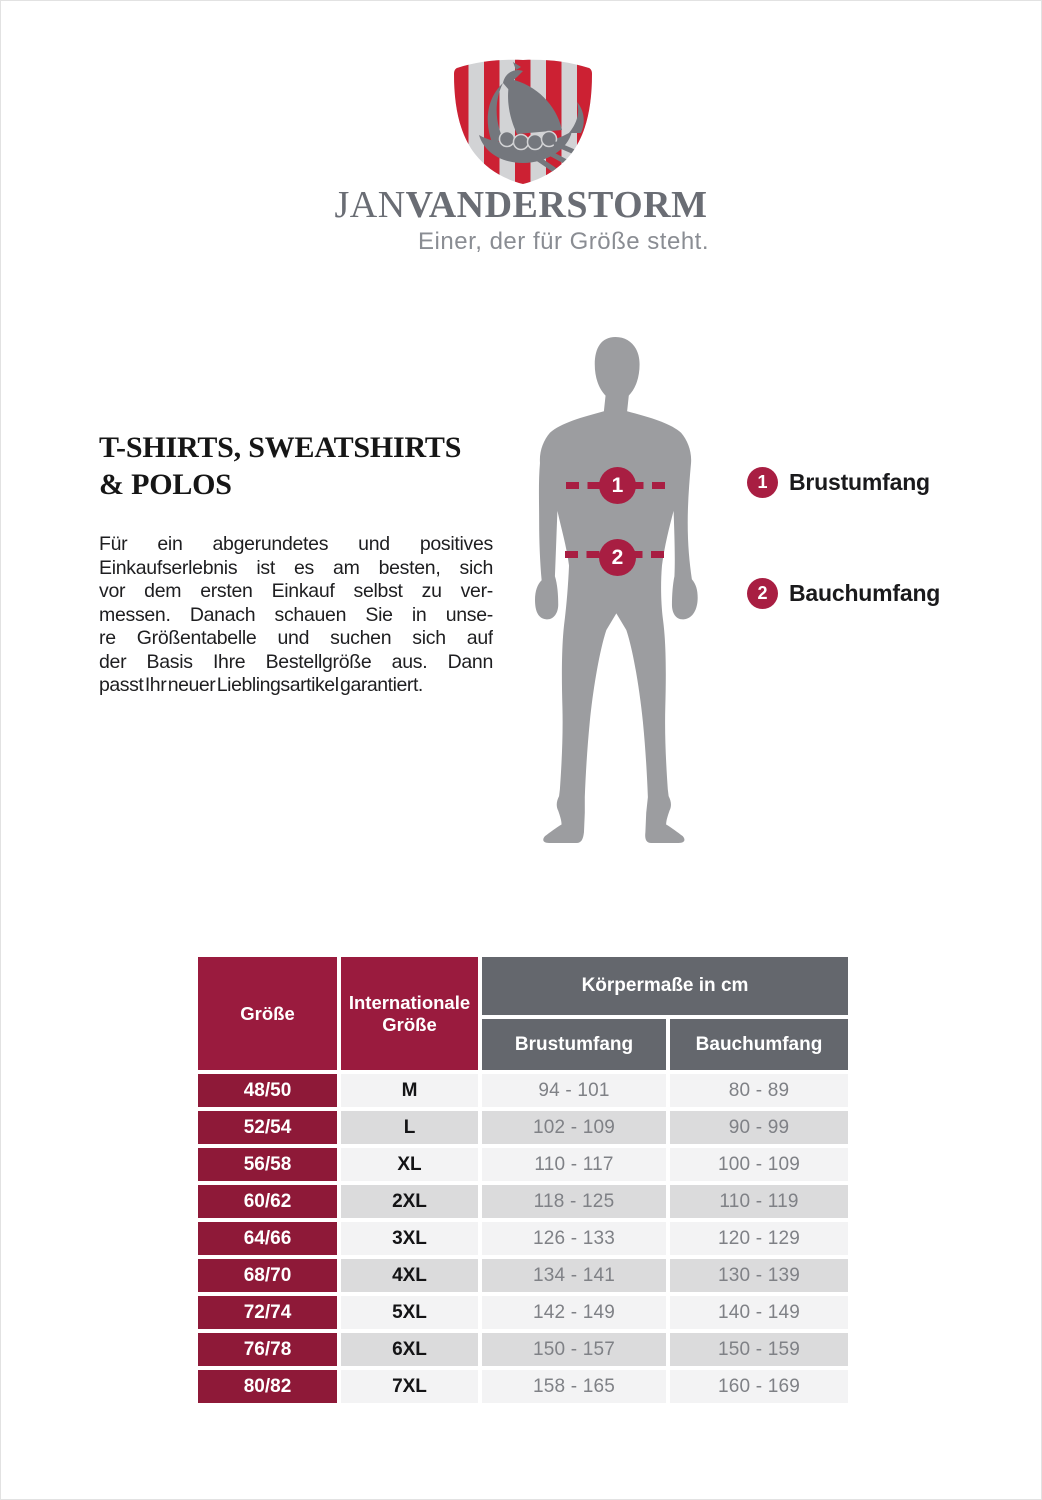  I want to click on table-header-groesse: Größe, so click(267, 1013).